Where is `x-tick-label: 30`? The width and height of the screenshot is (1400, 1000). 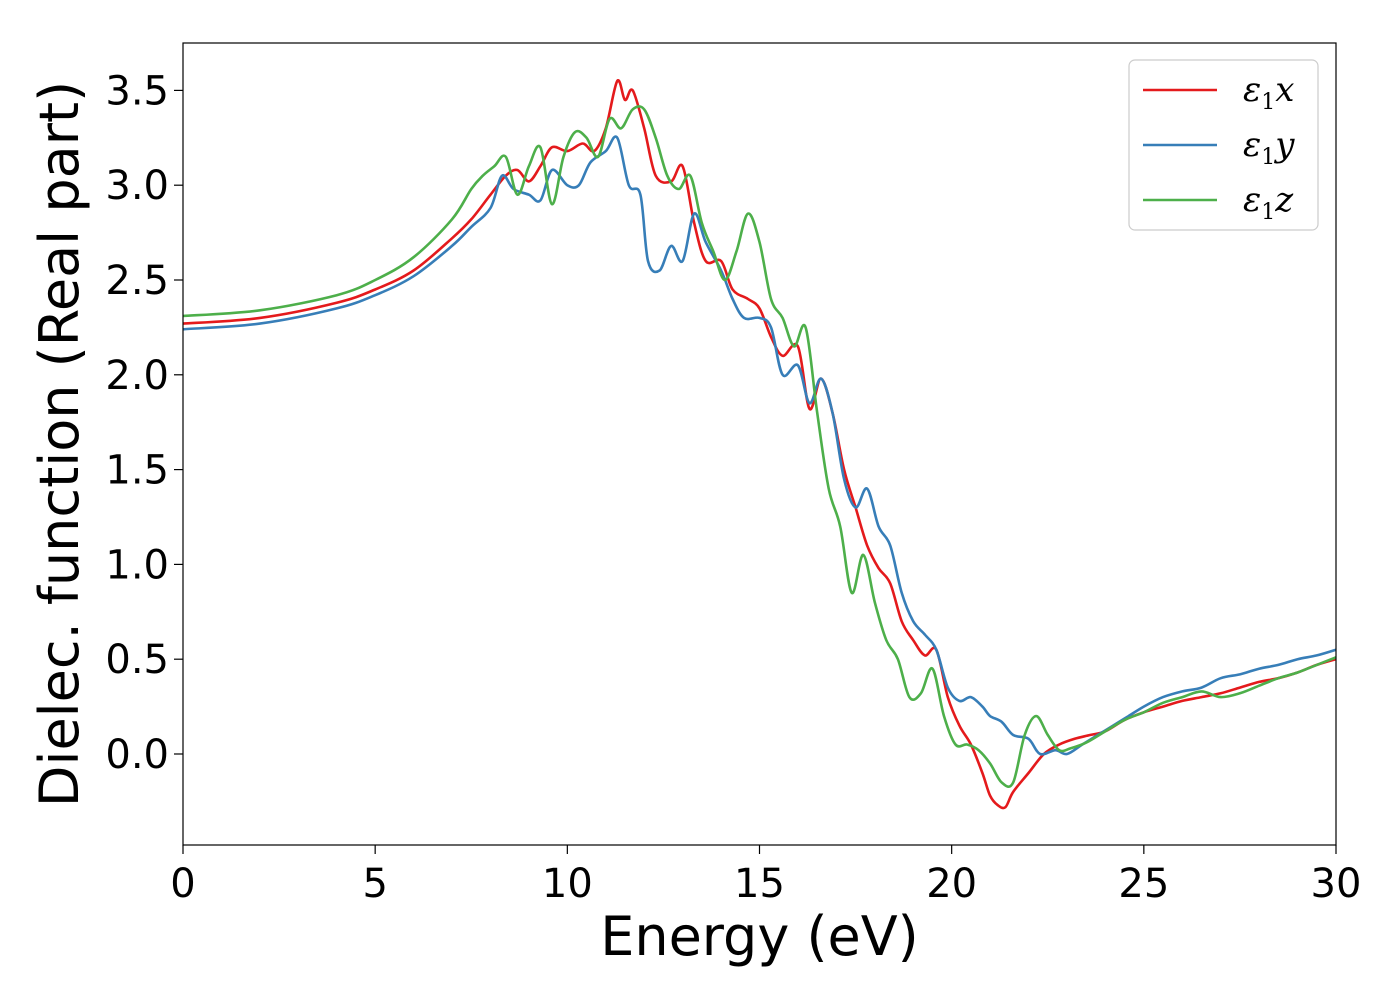
x-tick-label: 30 is located at coordinates (1336, 884).